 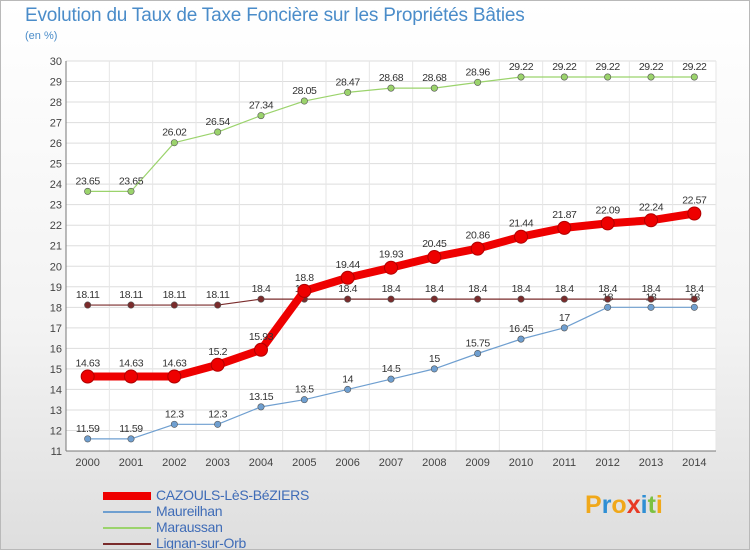 What do you see at coordinates (564, 215) in the screenshot?
I see `data-label: 21.87` at bounding box center [564, 215].